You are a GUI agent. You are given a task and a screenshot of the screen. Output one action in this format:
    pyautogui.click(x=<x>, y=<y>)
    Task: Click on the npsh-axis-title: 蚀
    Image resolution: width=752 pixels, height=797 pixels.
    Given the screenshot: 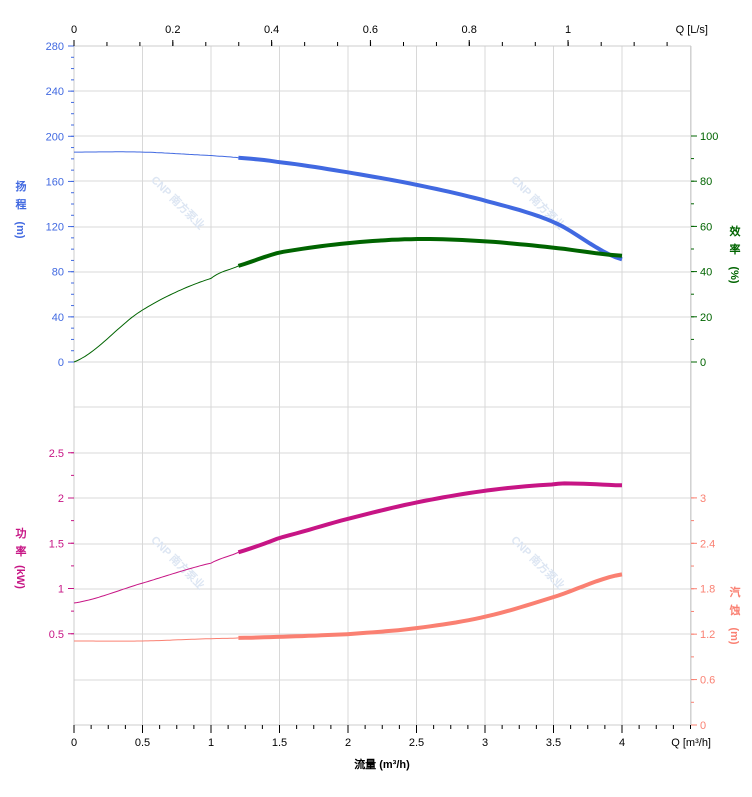 What is the action you would take?
    pyautogui.click(x=735, y=610)
    